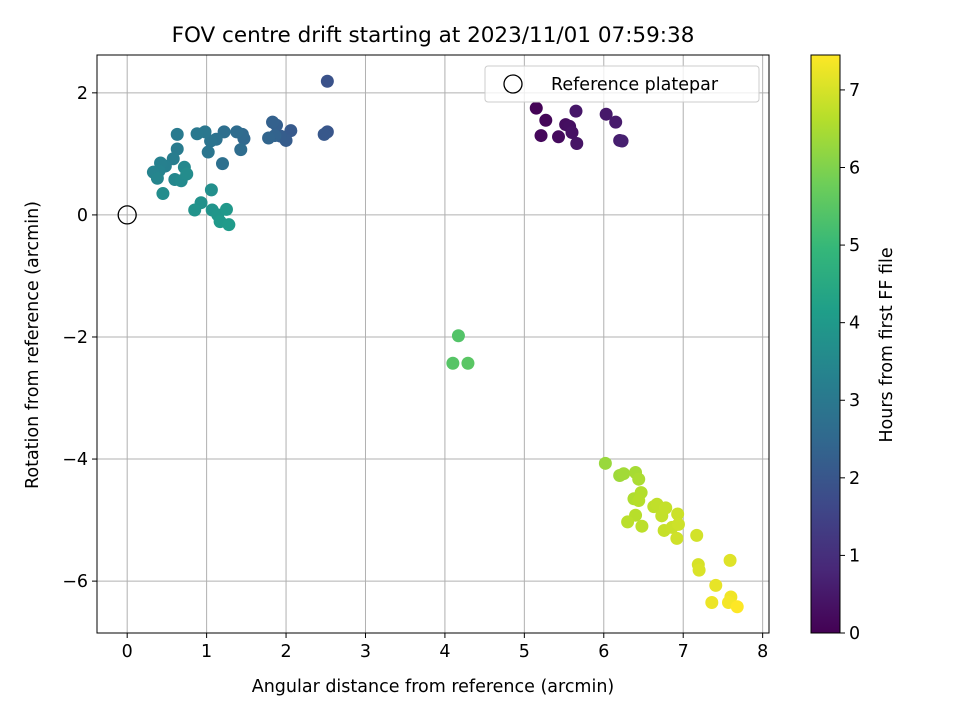  I want to click on y-tick-label: −6, so click(75, 582).